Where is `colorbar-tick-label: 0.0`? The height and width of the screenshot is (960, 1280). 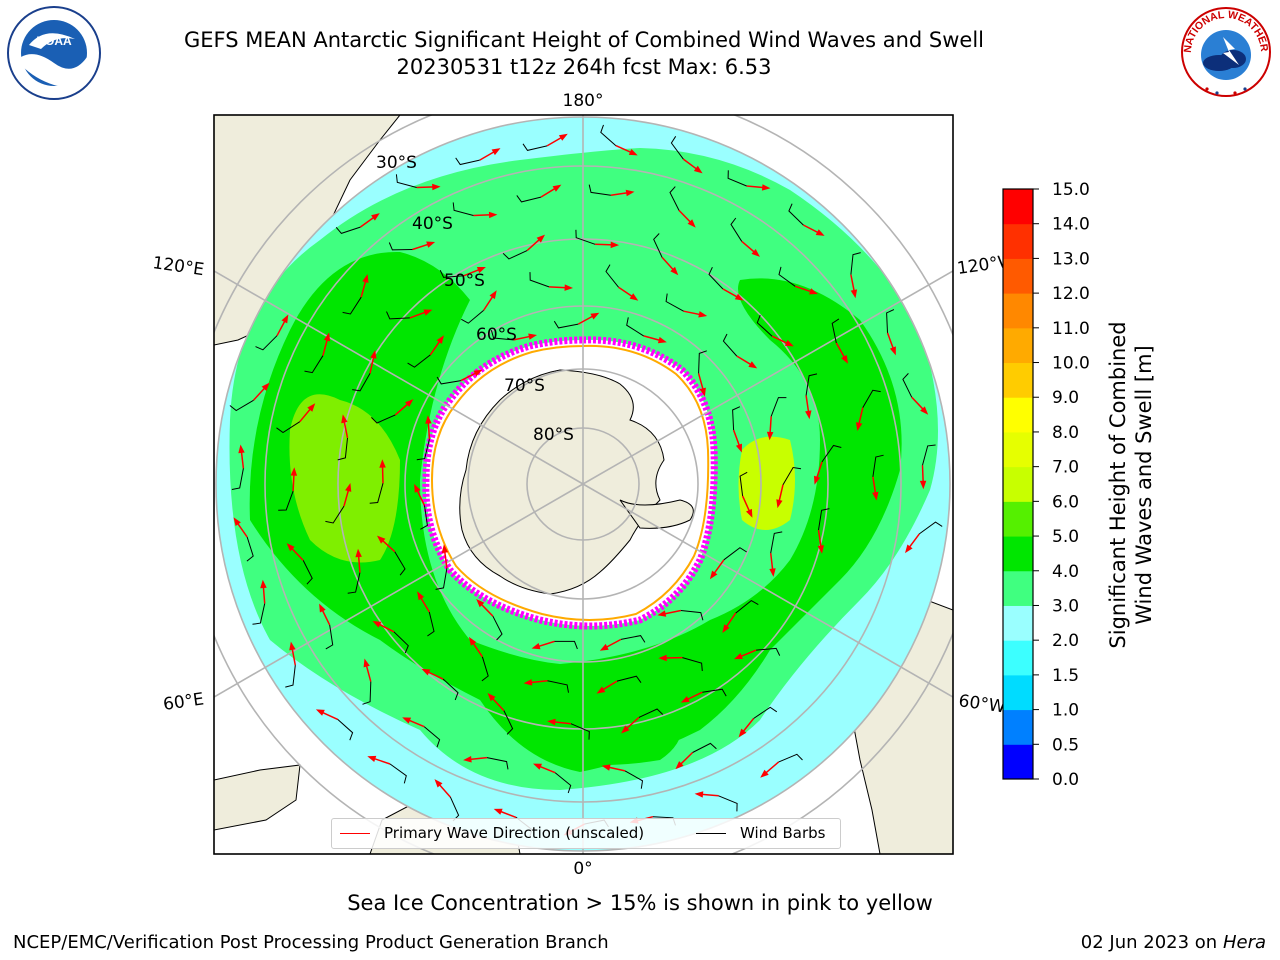 colorbar-tick-label: 0.0 is located at coordinates (1065, 780).